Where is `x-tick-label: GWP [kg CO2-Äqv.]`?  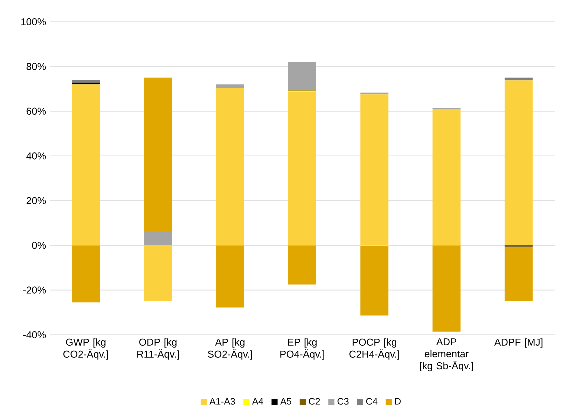 x-tick-label: GWP [kg CO2-Äqv.] is located at coordinates (86, 349).